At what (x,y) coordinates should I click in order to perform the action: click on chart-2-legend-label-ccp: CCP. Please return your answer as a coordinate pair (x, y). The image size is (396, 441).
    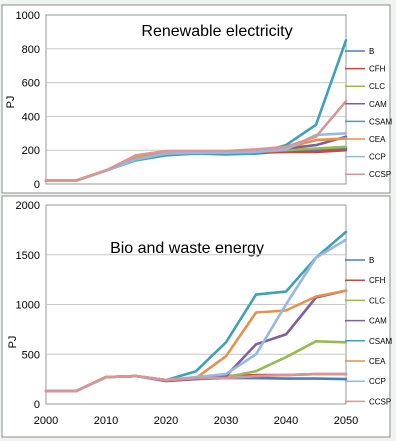
    Looking at the image, I should click on (377, 381).